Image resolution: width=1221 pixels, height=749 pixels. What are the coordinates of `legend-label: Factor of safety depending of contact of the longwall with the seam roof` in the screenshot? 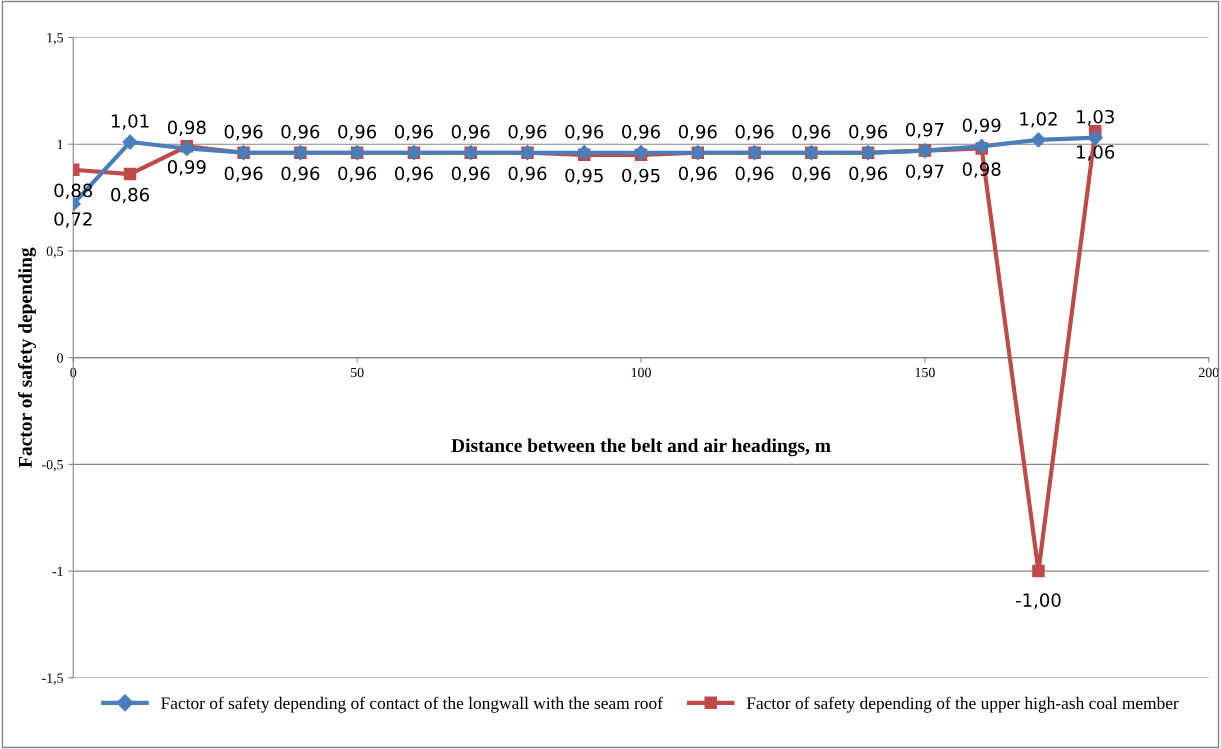 It's located at (412, 704).